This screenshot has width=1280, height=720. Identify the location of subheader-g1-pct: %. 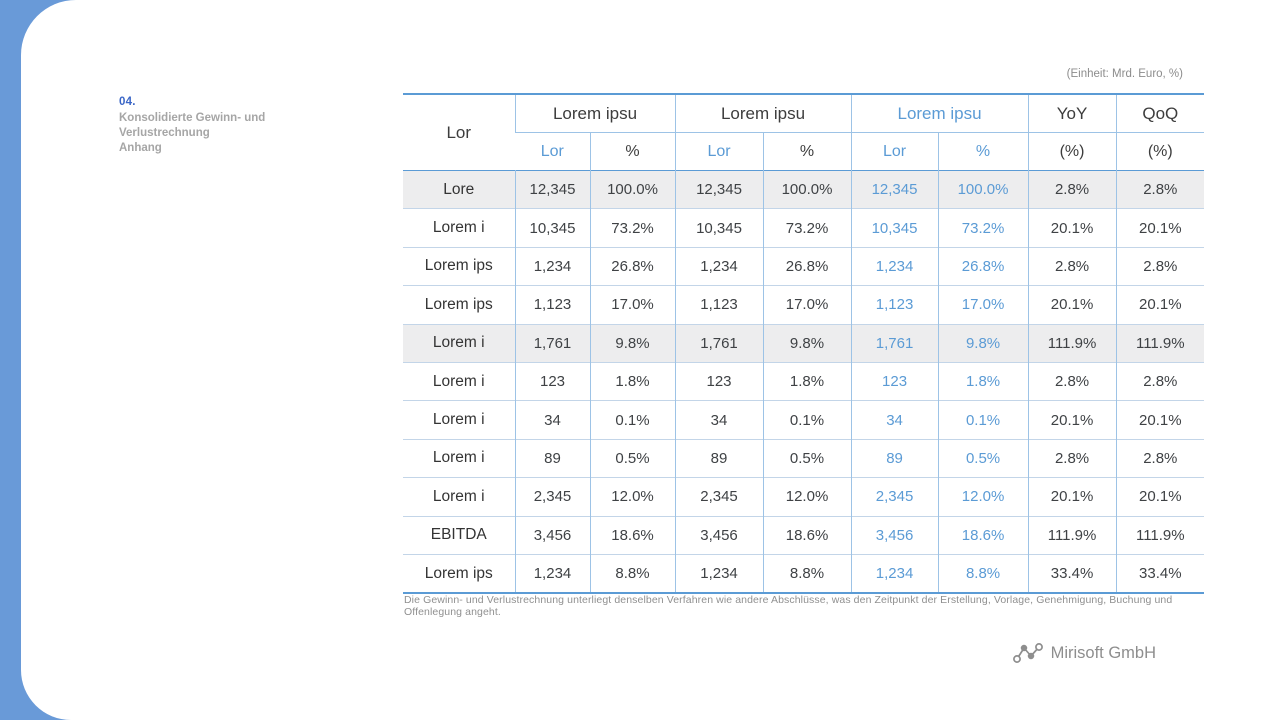
(632, 151).